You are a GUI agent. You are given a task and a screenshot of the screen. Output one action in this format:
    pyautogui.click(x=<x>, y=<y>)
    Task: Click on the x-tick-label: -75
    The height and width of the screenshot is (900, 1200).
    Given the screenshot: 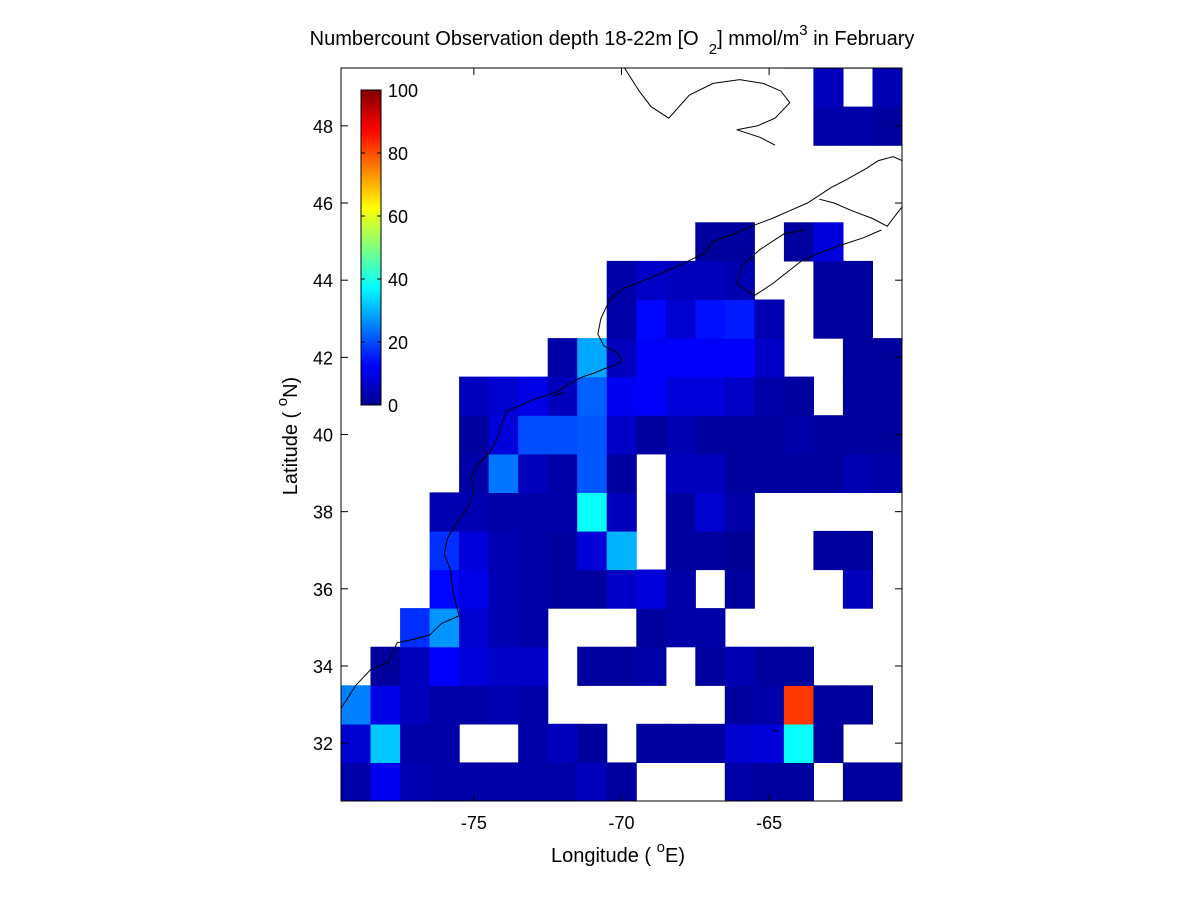 What is the action you would take?
    pyautogui.click(x=474, y=823)
    